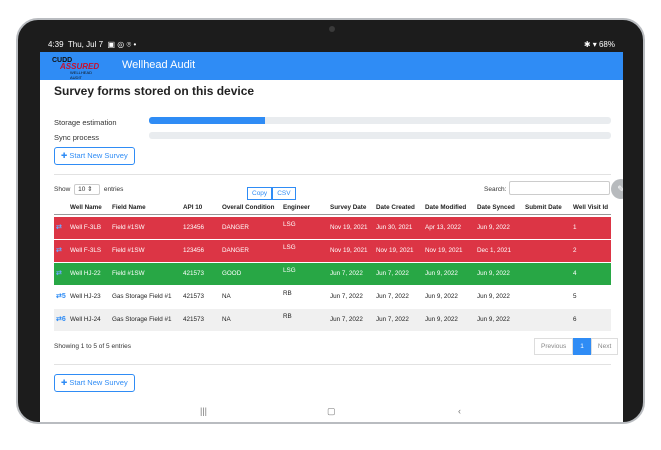 The image size is (661, 450). I want to click on app-logo: CUDD ASSURED WELLHEAD AUDIT, so click(78, 68).